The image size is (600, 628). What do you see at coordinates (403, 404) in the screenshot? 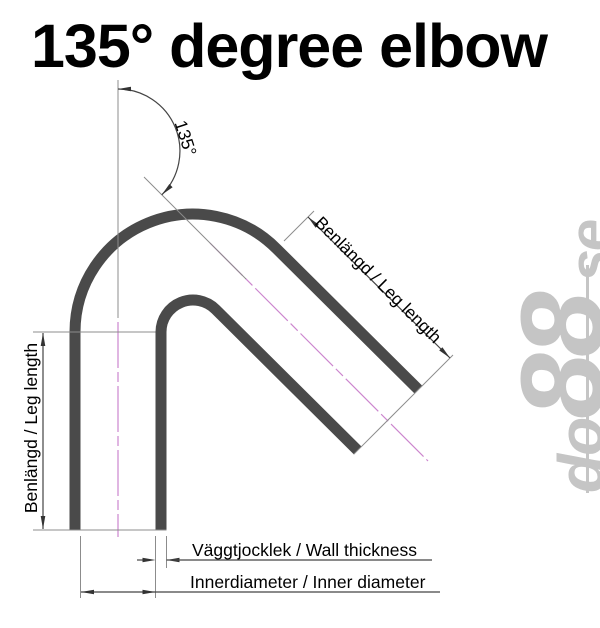
I see `pipe-diagonal-end-face` at bounding box center [403, 404].